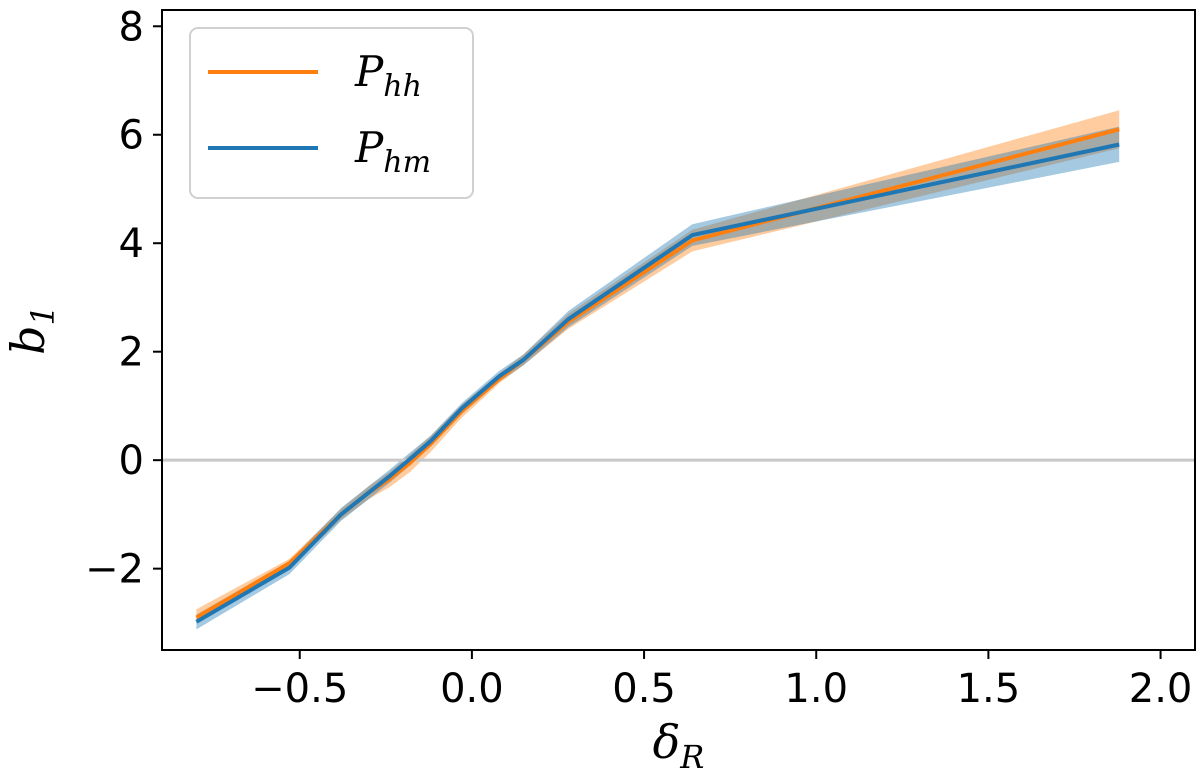  I want to click on x-axis-label: δR, so click(679, 745).